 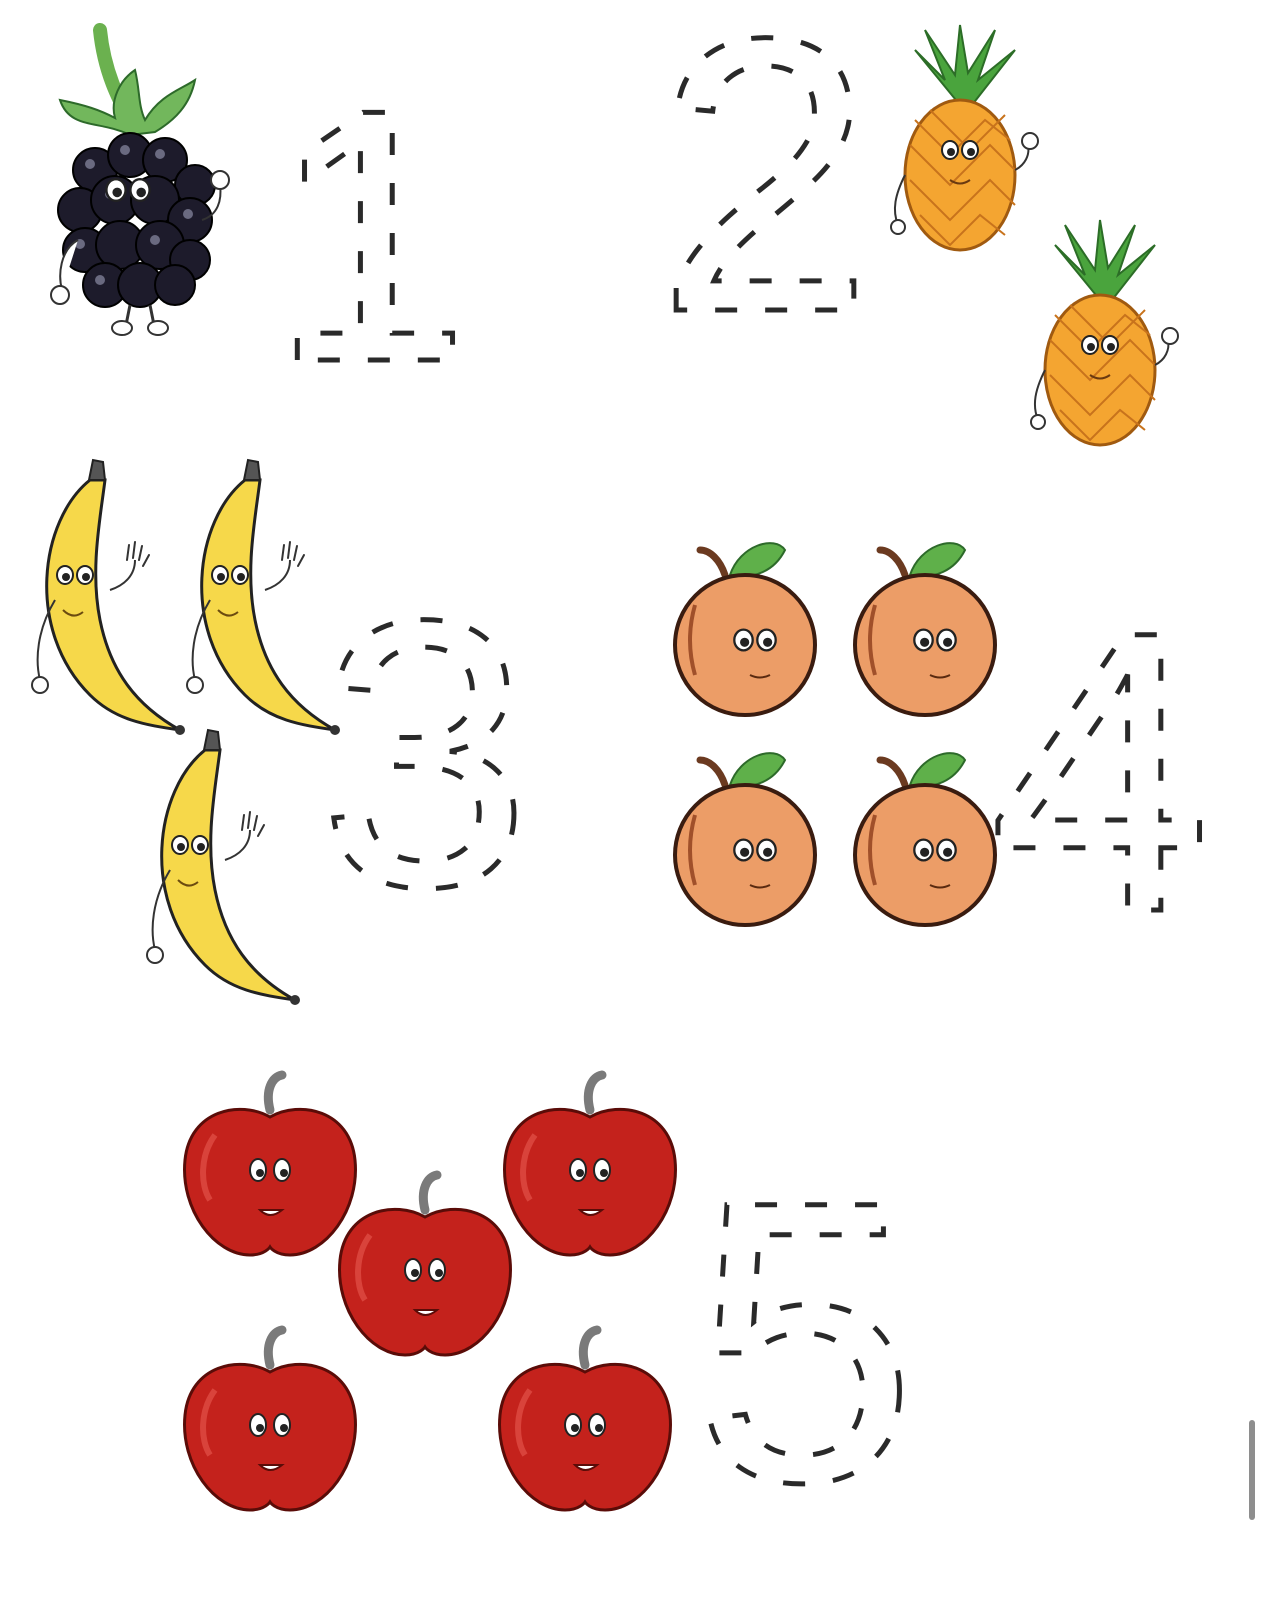 I want to click on fruit-group-2: 2, so click(x=916, y=222).